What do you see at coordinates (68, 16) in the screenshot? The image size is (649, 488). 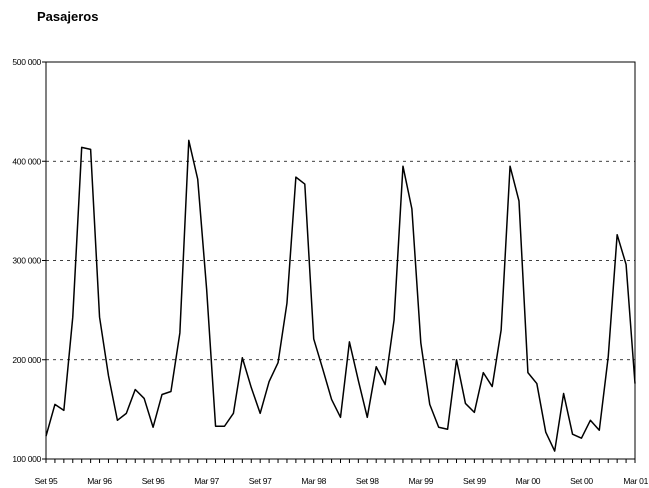 I see `chart-title: Pasajeros` at bounding box center [68, 16].